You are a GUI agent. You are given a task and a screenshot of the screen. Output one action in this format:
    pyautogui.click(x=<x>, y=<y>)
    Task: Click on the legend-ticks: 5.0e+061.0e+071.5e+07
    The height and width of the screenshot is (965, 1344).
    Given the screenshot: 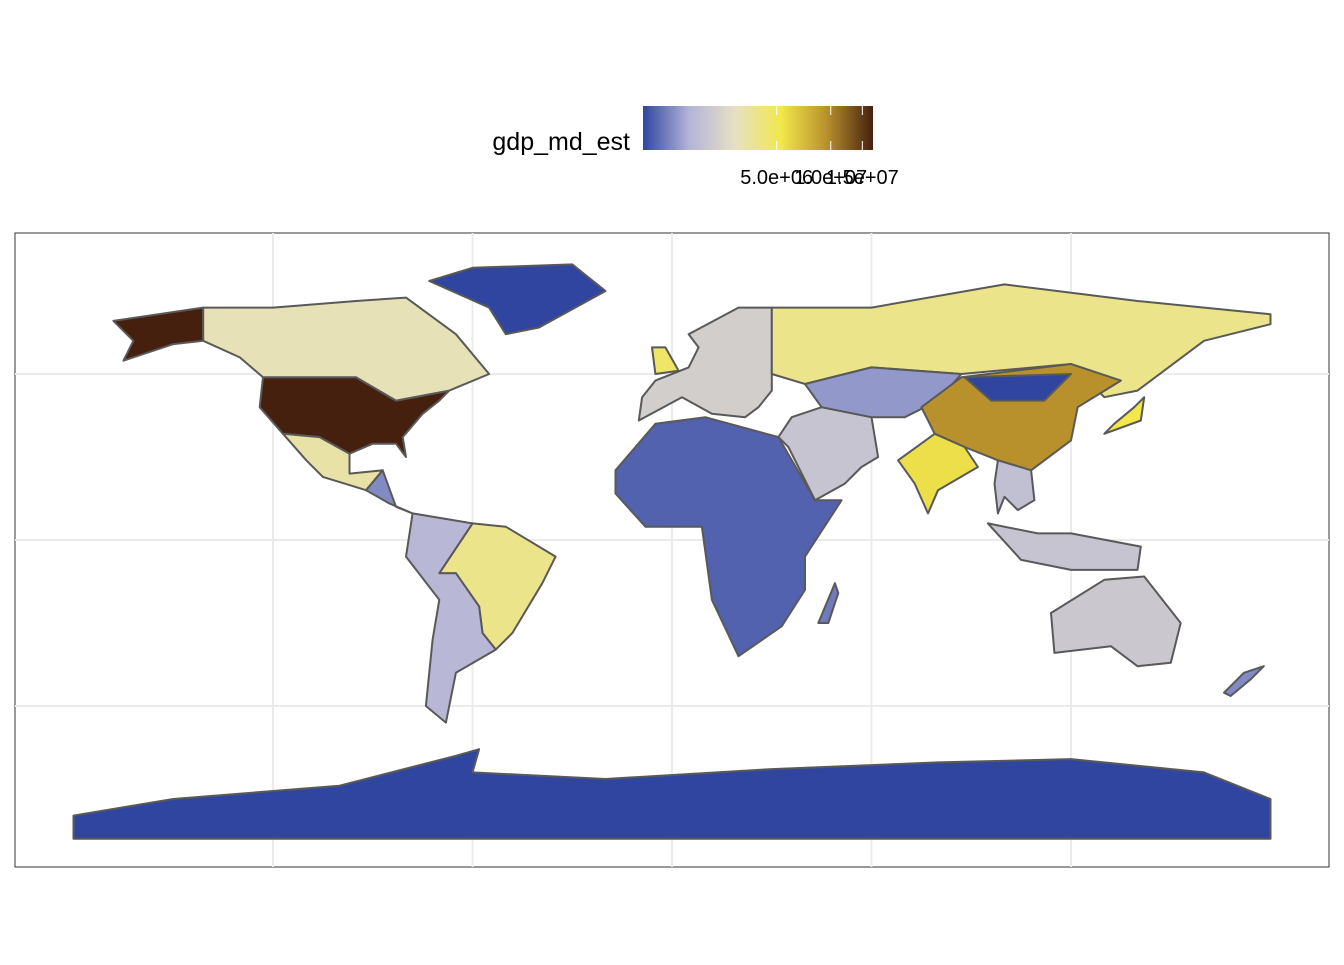 What is the action you would take?
    pyautogui.click(x=819, y=147)
    